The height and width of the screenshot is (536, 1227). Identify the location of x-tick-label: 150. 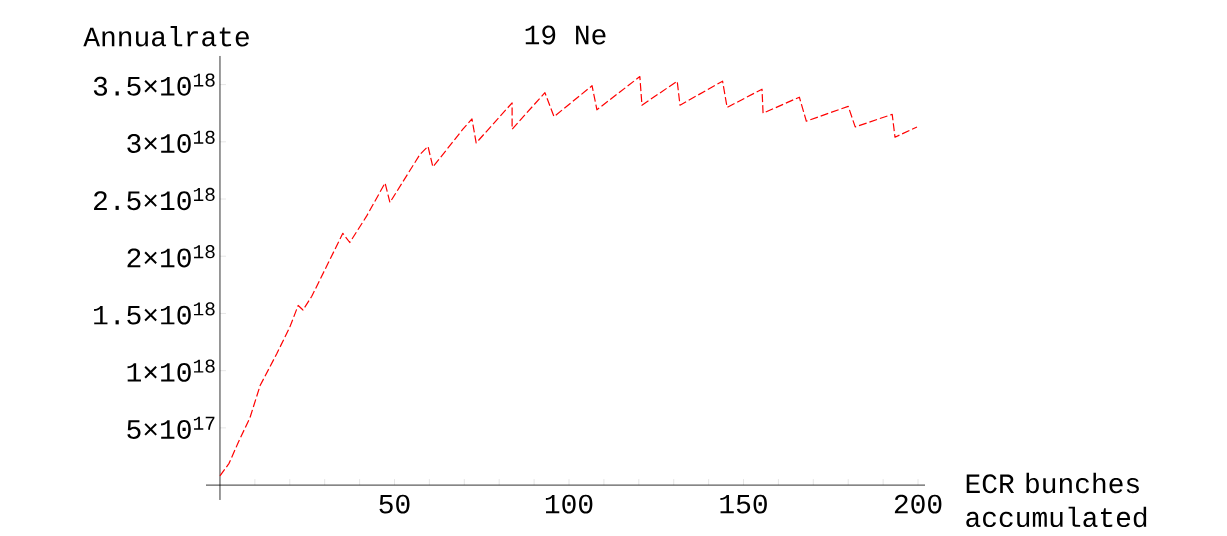
(743, 504).